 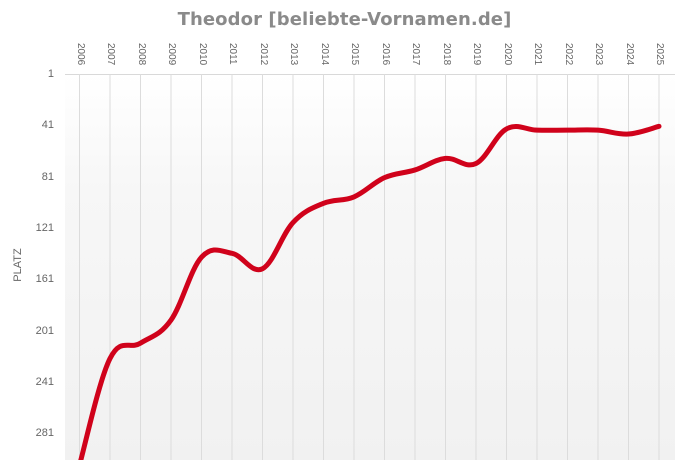 I want to click on y-tick-label: 81, so click(x=47, y=176).